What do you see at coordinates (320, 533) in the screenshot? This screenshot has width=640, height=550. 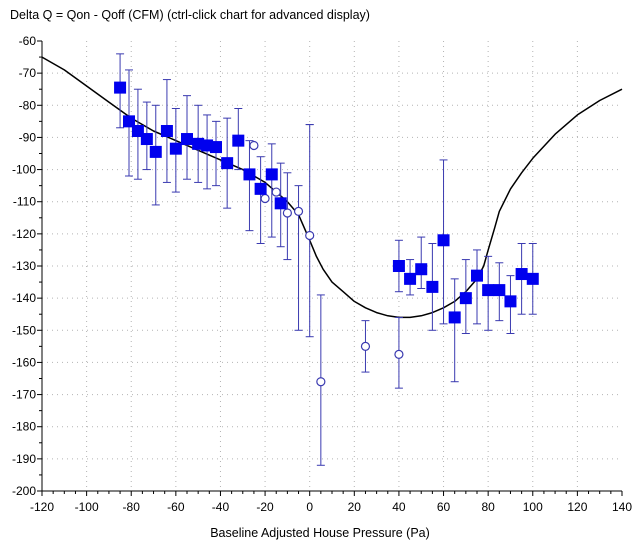 I see `x-axis-label: Baseline Adjusted House Pressure (Pa)` at bounding box center [320, 533].